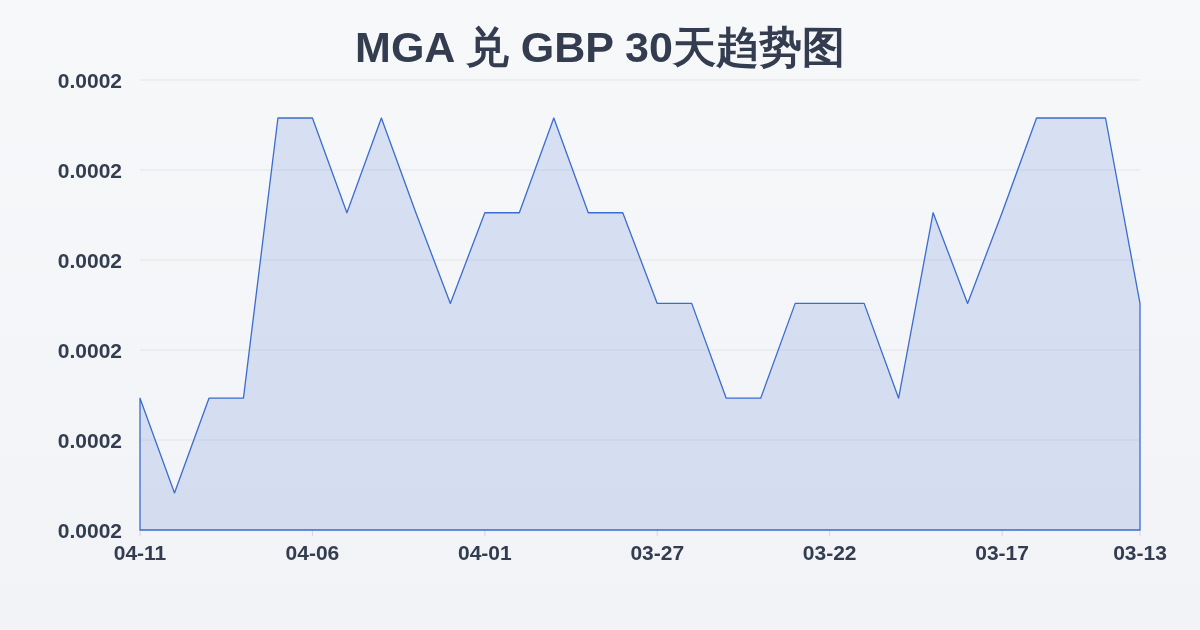 This screenshot has width=1200, height=630. Describe the element at coordinates (1140, 552) in the screenshot. I see `x-tick-label: 03-13` at that location.